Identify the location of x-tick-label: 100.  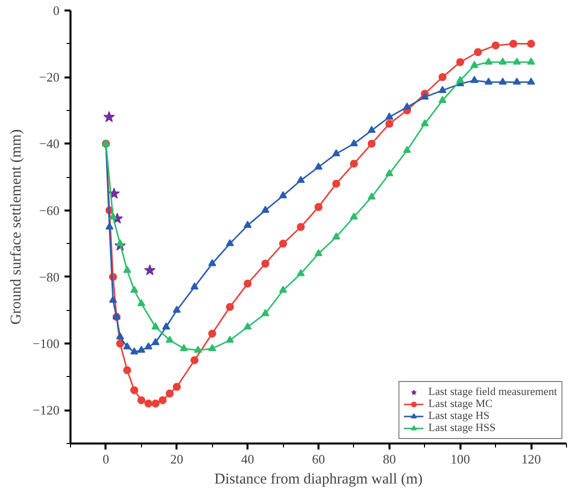
(460, 459).